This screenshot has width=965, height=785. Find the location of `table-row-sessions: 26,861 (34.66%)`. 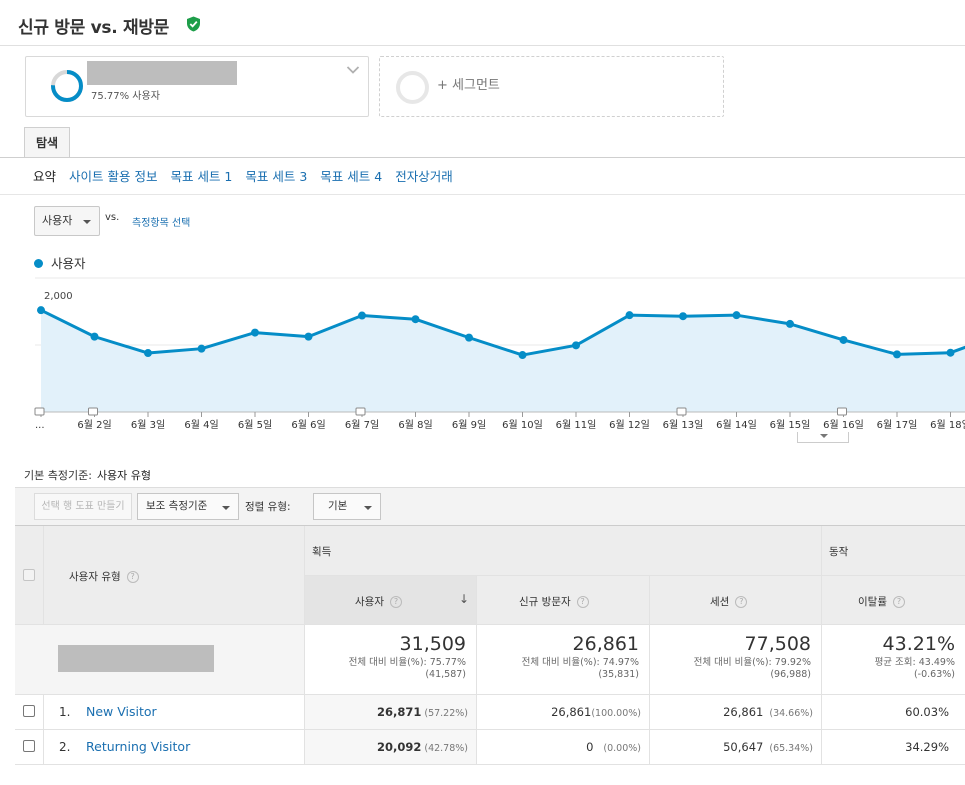

table-row-sessions: 26,861 (34.66%) is located at coordinates (736, 712).